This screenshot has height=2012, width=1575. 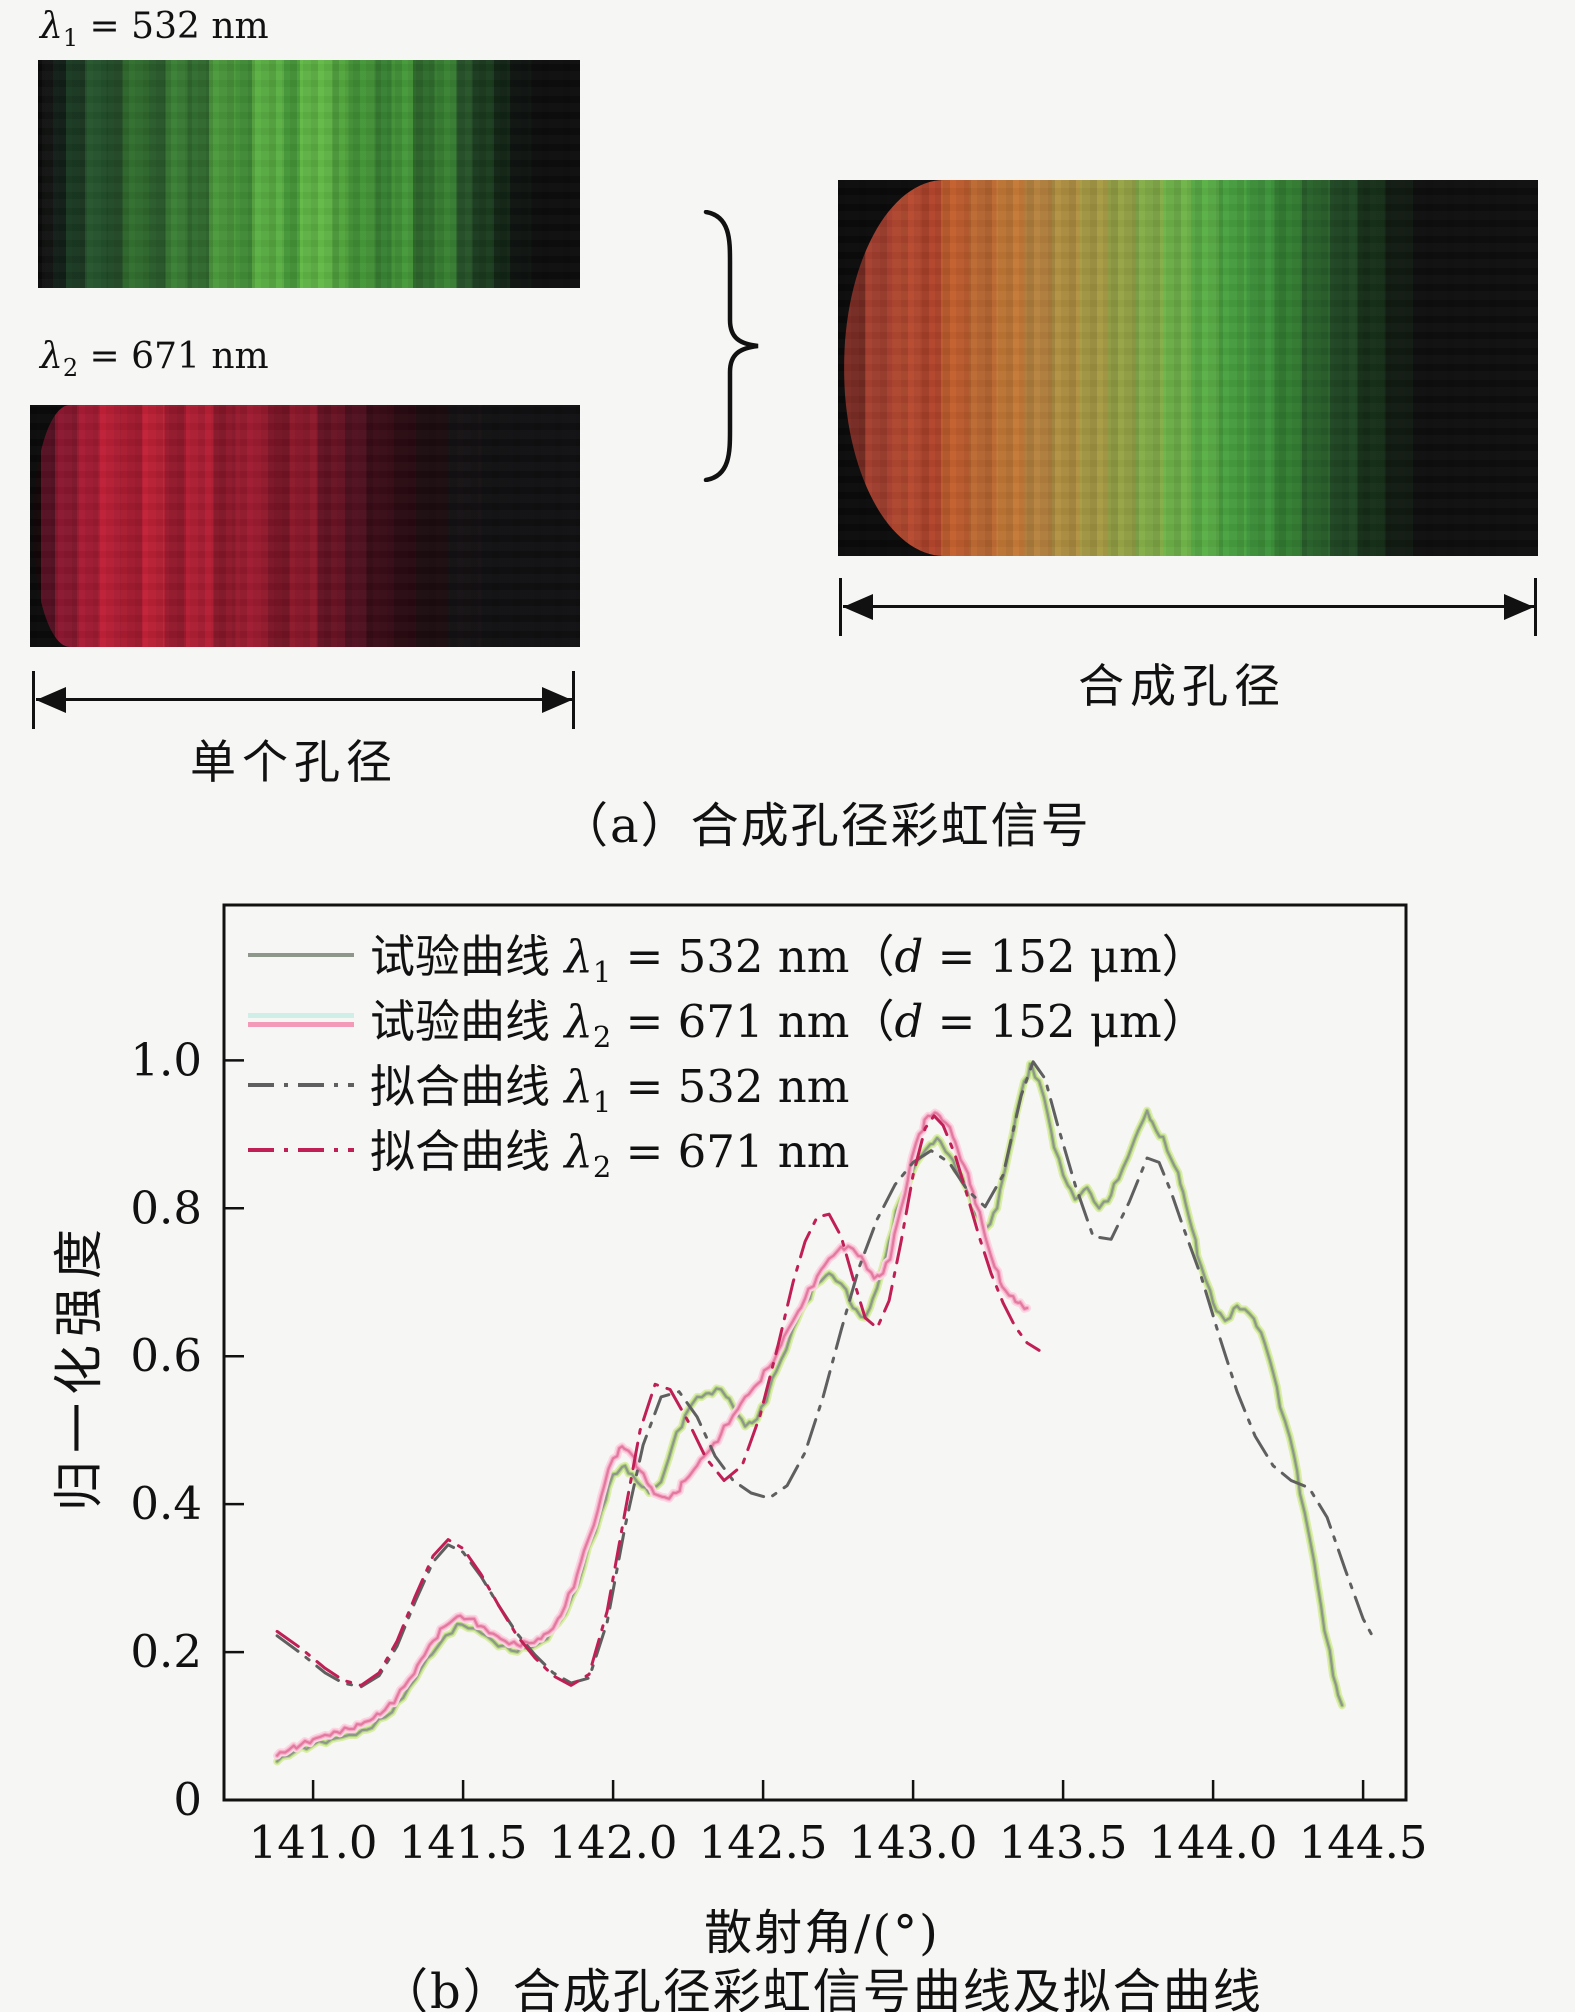 I want to click on svg-text: 0.2, so click(x=166, y=1651).